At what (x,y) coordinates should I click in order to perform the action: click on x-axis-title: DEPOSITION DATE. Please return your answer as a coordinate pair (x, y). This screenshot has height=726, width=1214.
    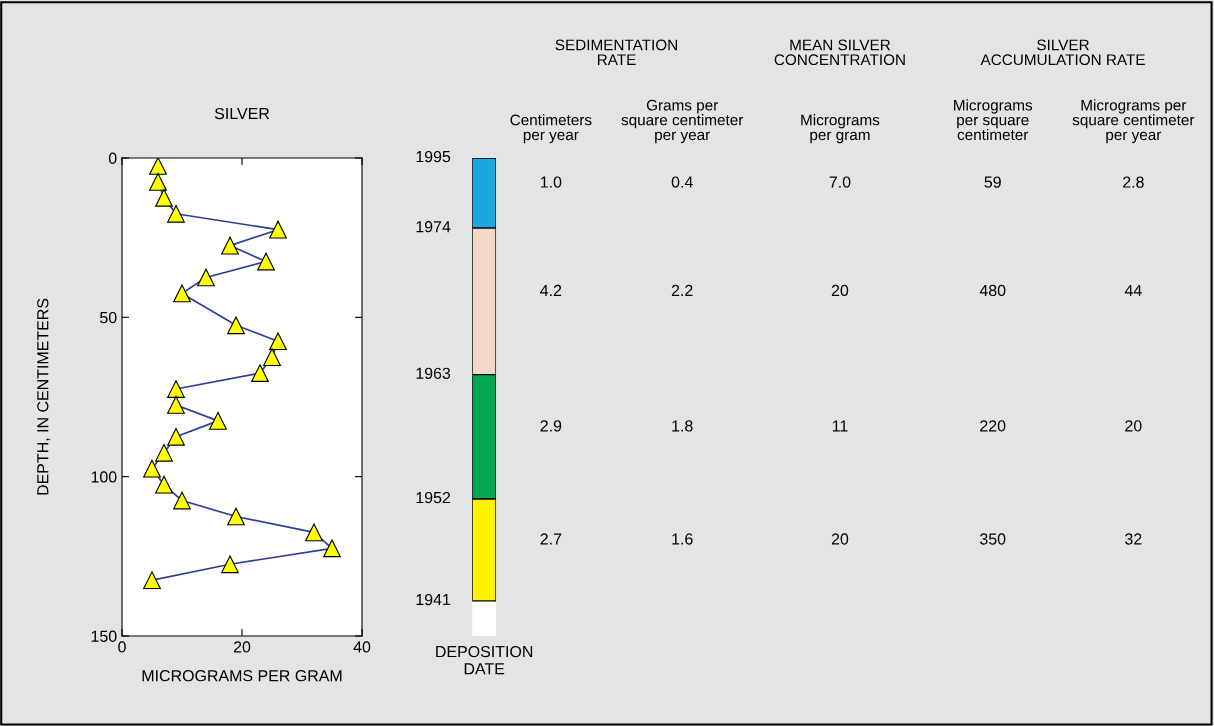
    Looking at the image, I should click on (484, 660).